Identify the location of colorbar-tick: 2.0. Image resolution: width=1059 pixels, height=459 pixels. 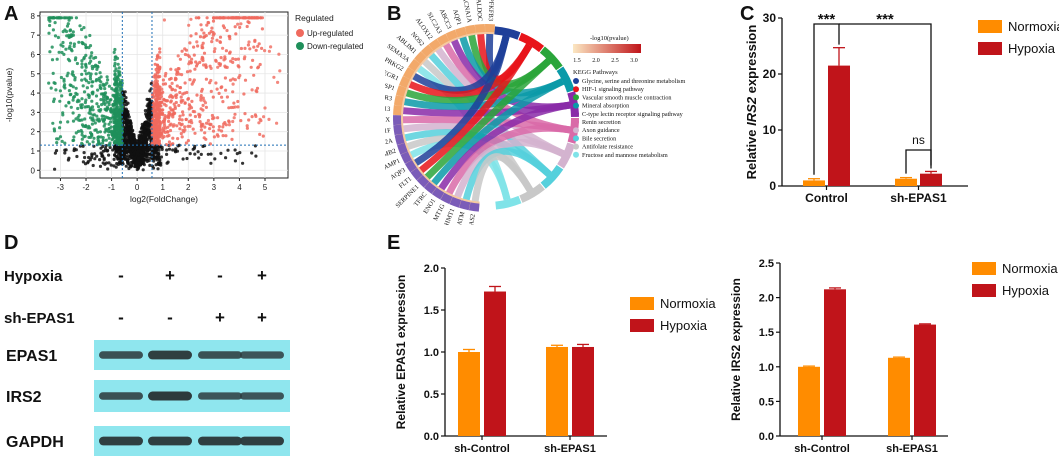
(596, 61).